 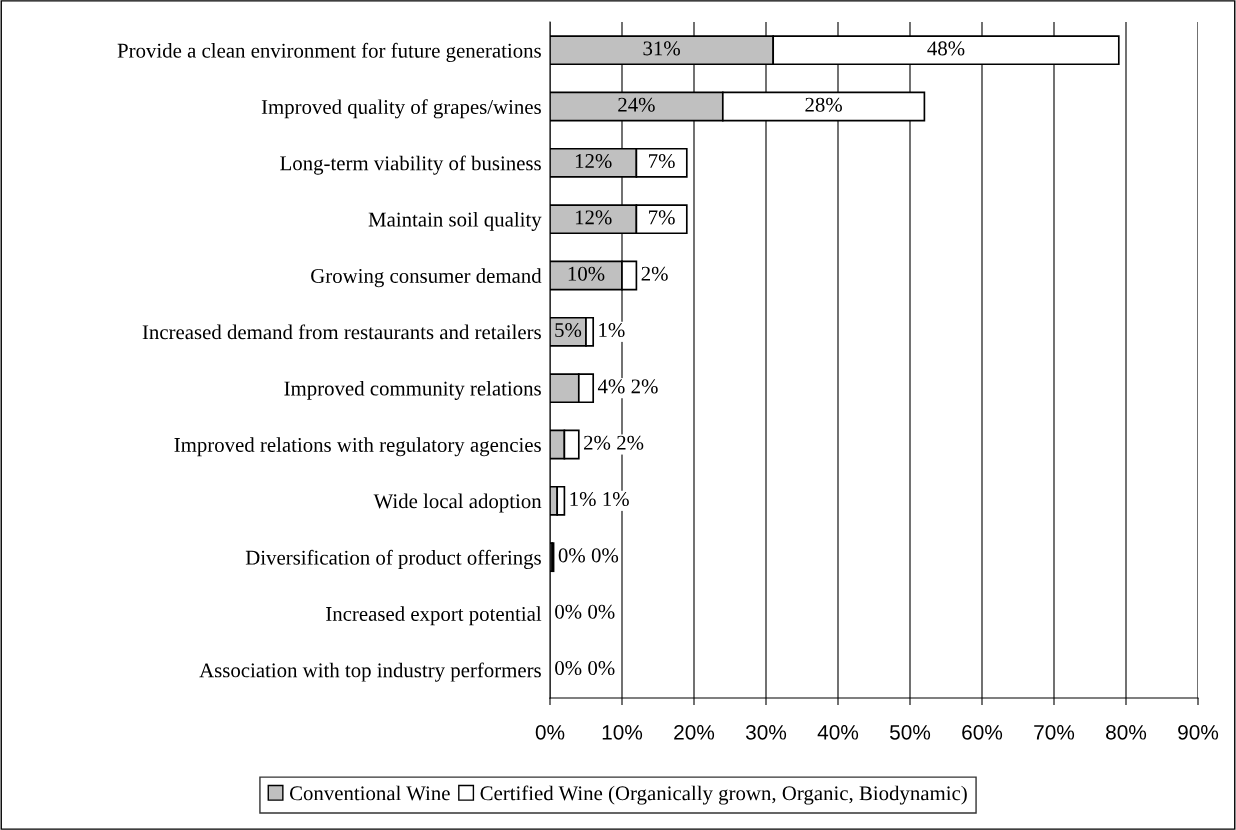 I want to click on y-tick-label: Diversification of product offerings, so click(x=393, y=559).